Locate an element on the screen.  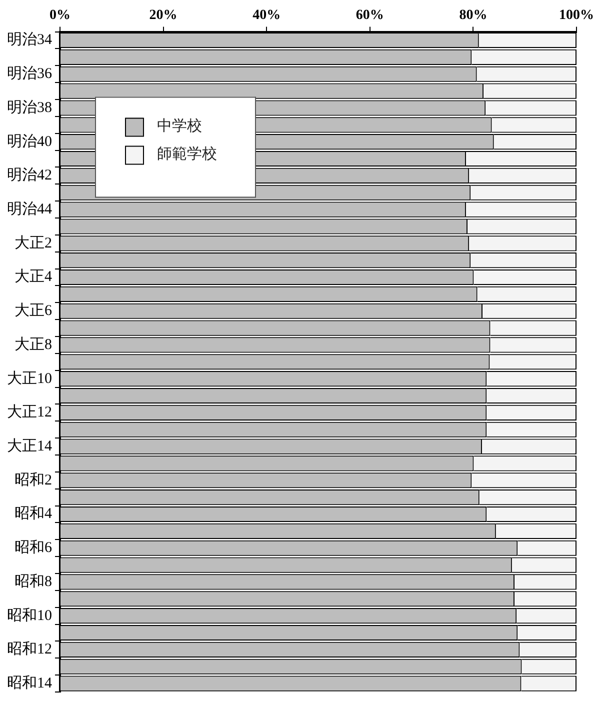
y-tick-label: 昭和4 is located at coordinates (33, 513).